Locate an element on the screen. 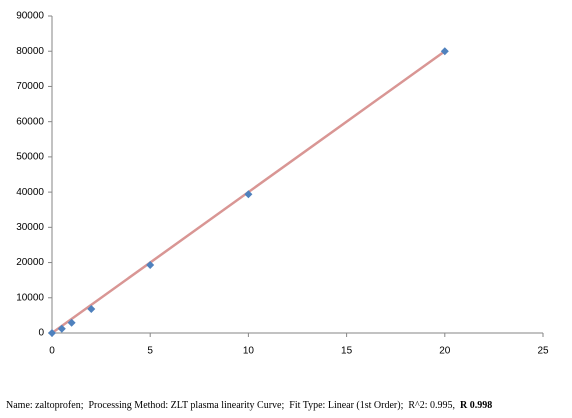  y-tick-label: 0 is located at coordinates (41, 333).